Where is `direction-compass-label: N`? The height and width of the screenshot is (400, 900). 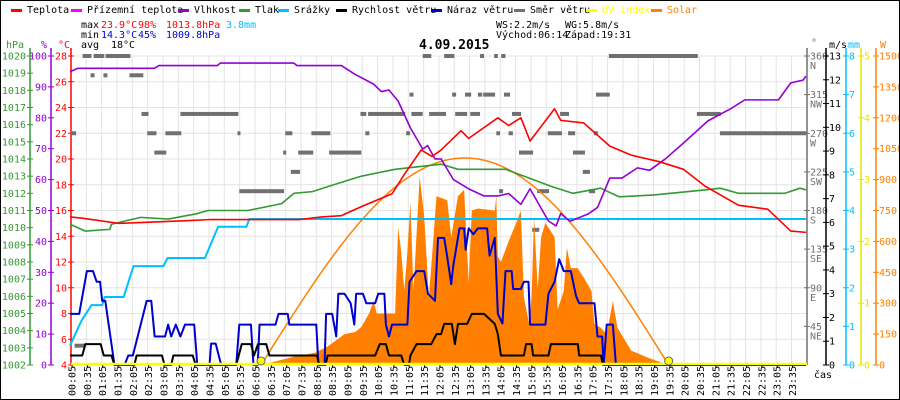 direction-compass-label: N is located at coordinates (813, 66).